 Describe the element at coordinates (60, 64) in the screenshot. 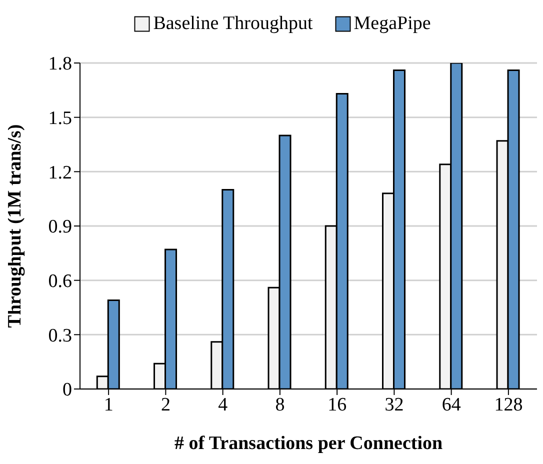

I see `y-tick-label: 1.8` at that location.